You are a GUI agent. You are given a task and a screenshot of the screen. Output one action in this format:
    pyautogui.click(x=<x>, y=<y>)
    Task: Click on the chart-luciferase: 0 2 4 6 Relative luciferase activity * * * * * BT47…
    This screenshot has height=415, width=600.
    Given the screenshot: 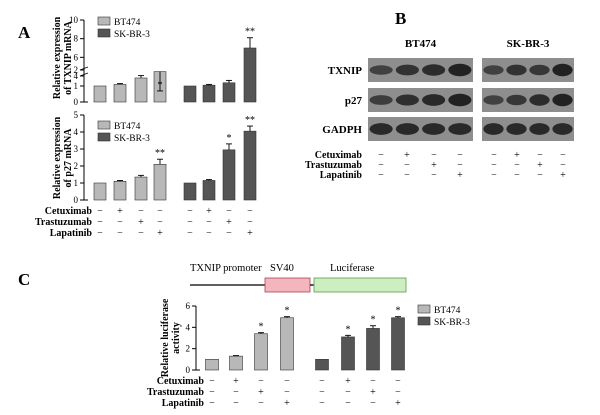 What is the action you would take?
    pyautogui.click(x=315, y=337)
    